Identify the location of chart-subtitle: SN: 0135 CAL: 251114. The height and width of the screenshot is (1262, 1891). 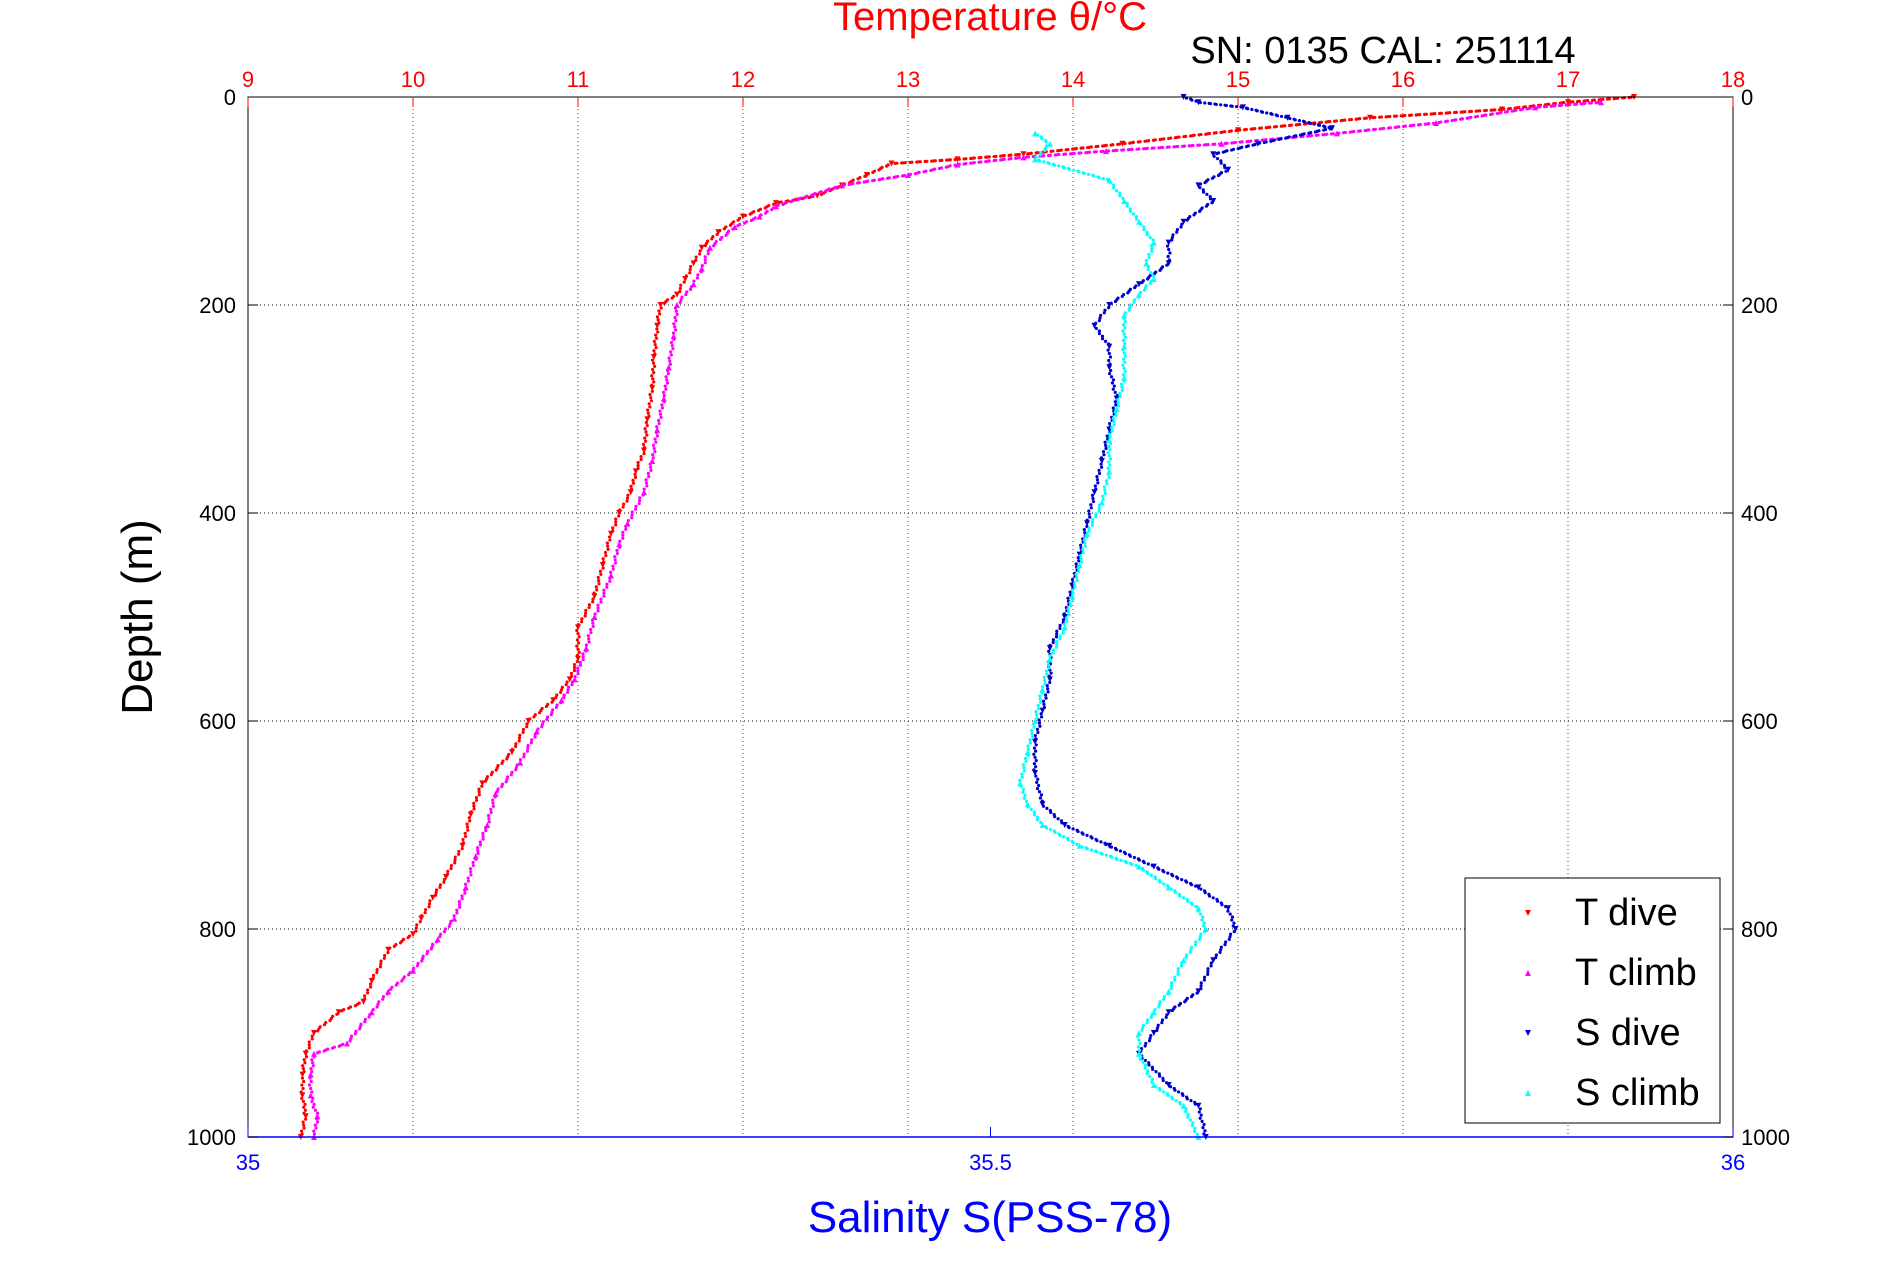
(1382, 51).